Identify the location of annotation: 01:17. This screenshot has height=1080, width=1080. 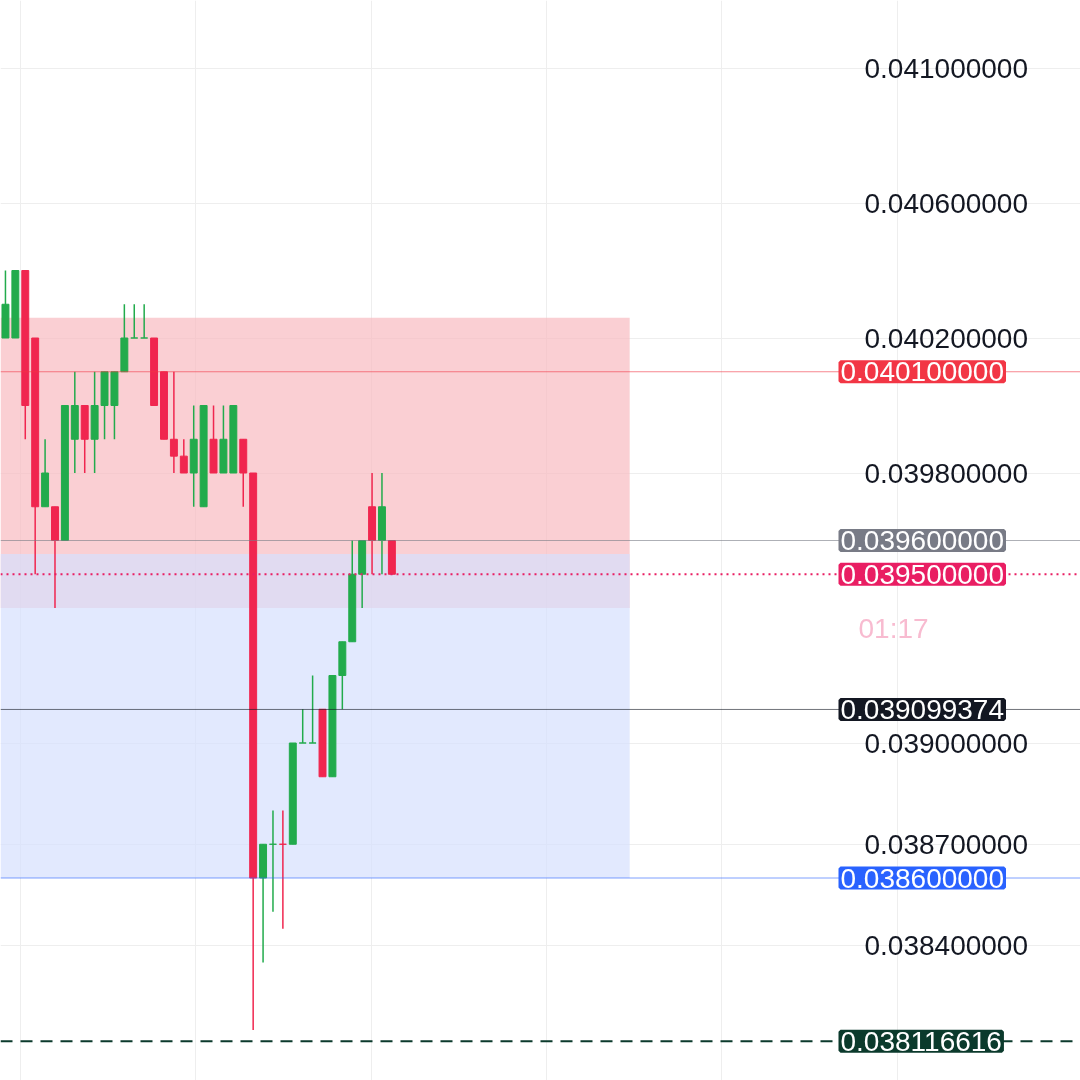
(893, 628).